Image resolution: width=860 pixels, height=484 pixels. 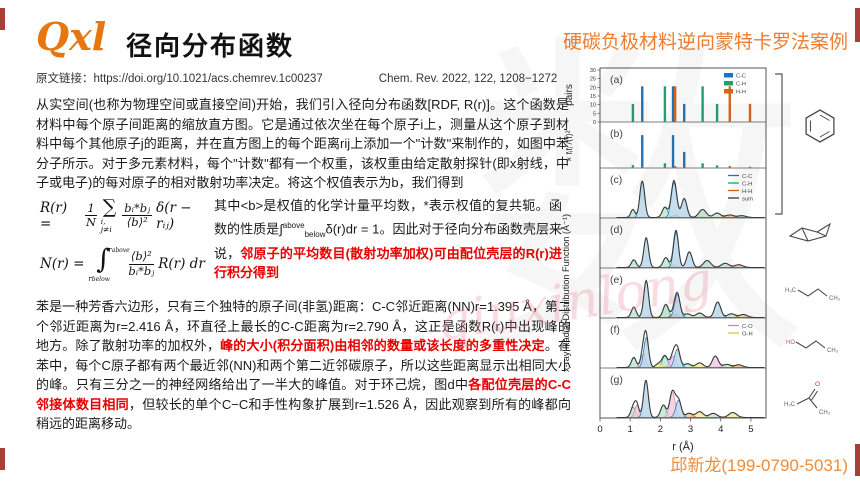 I want to click on propanol-icon, so click(x=810, y=344).